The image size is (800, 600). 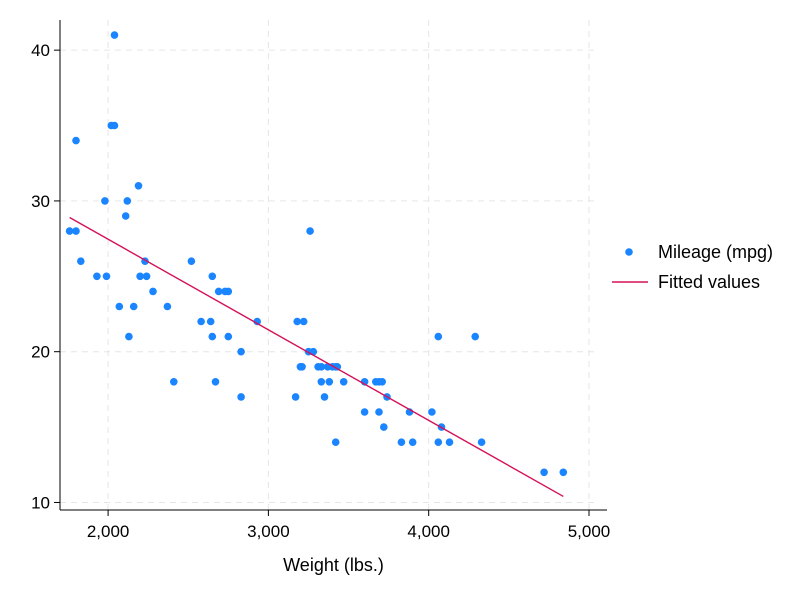 I want to click on y-axis-ticks: 10 20 30 40, so click(x=45, y=276).